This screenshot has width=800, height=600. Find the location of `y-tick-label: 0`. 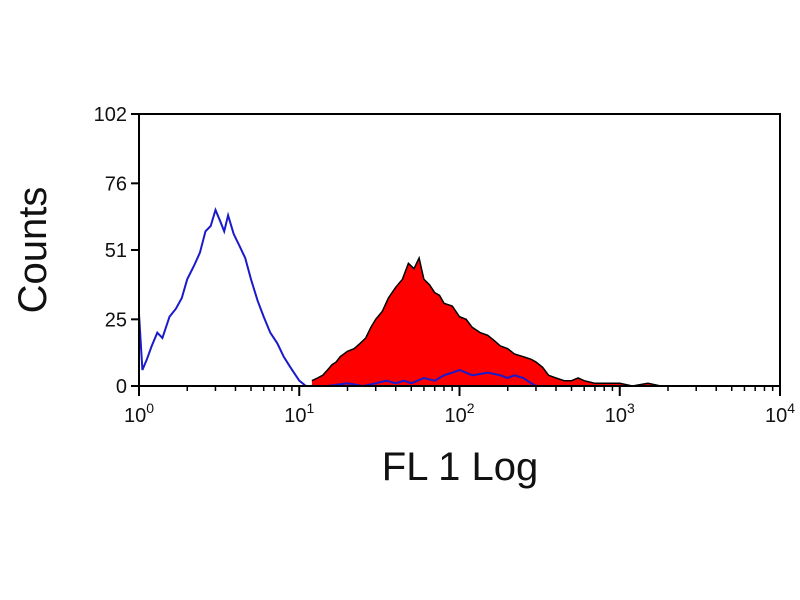

y-tick-label: 0 is located at coordinates (121, 387).